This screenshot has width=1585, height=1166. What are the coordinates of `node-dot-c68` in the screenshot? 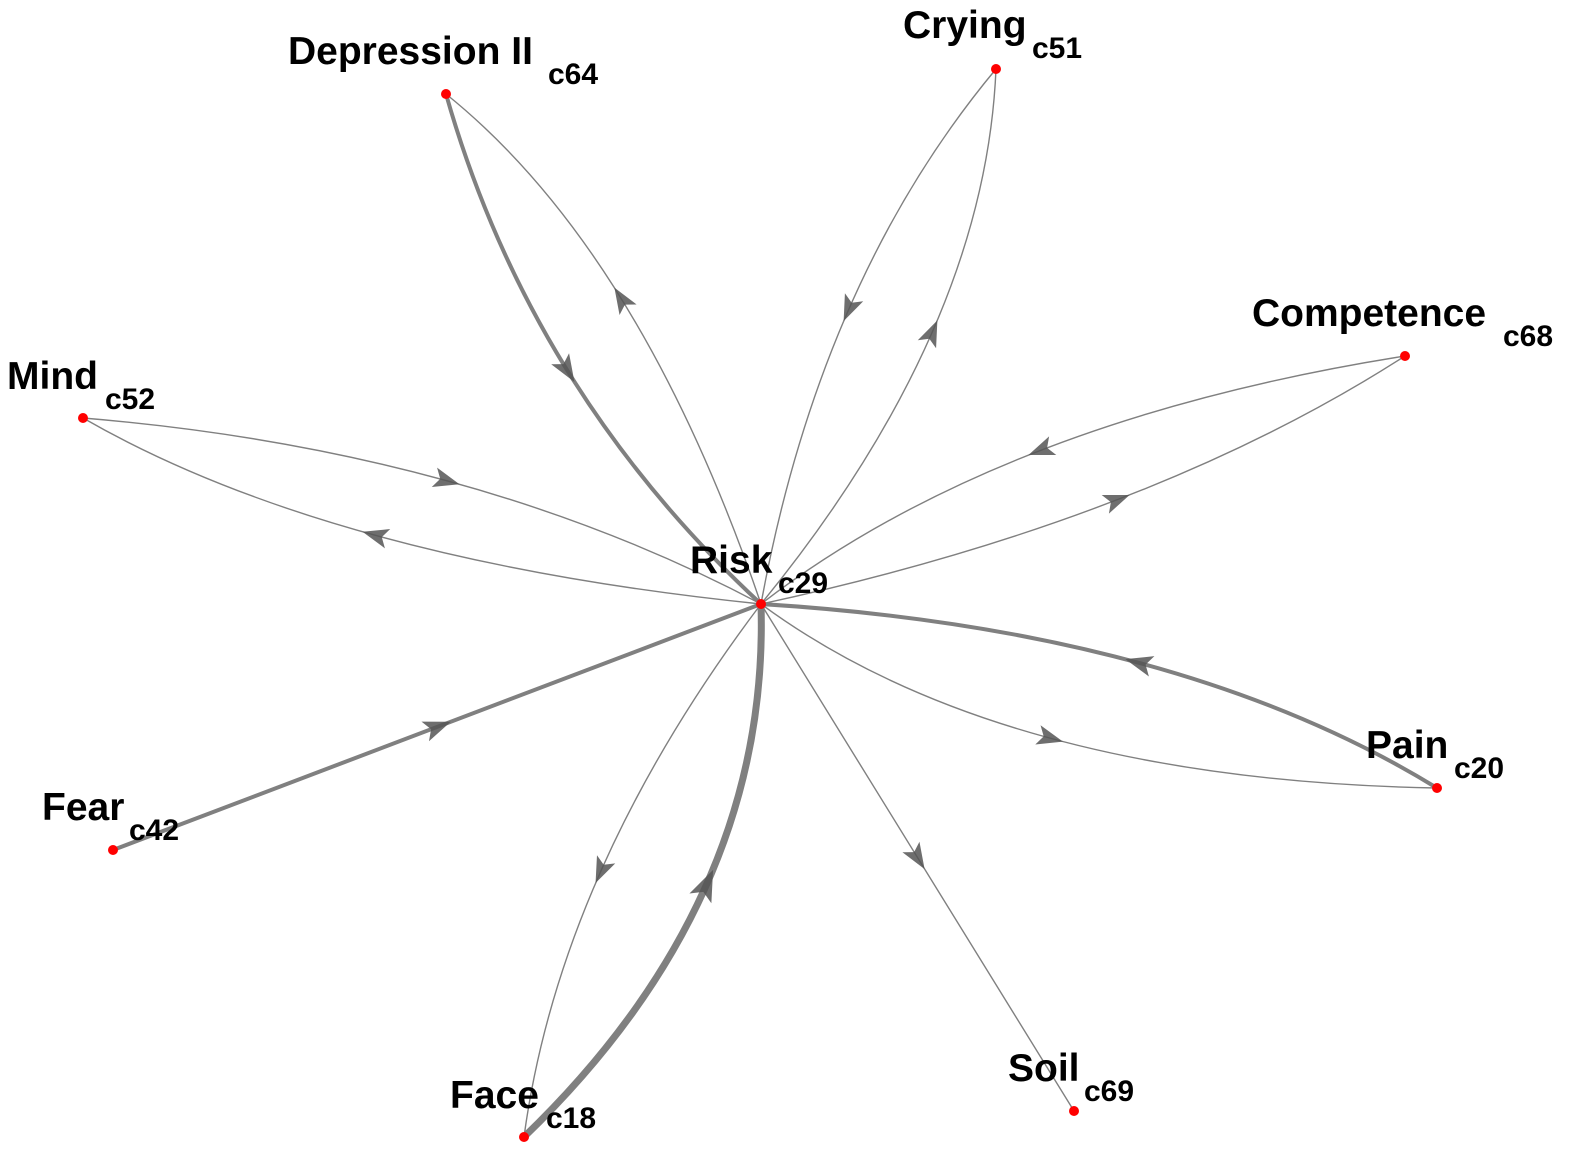 It's located at (1405, 356).